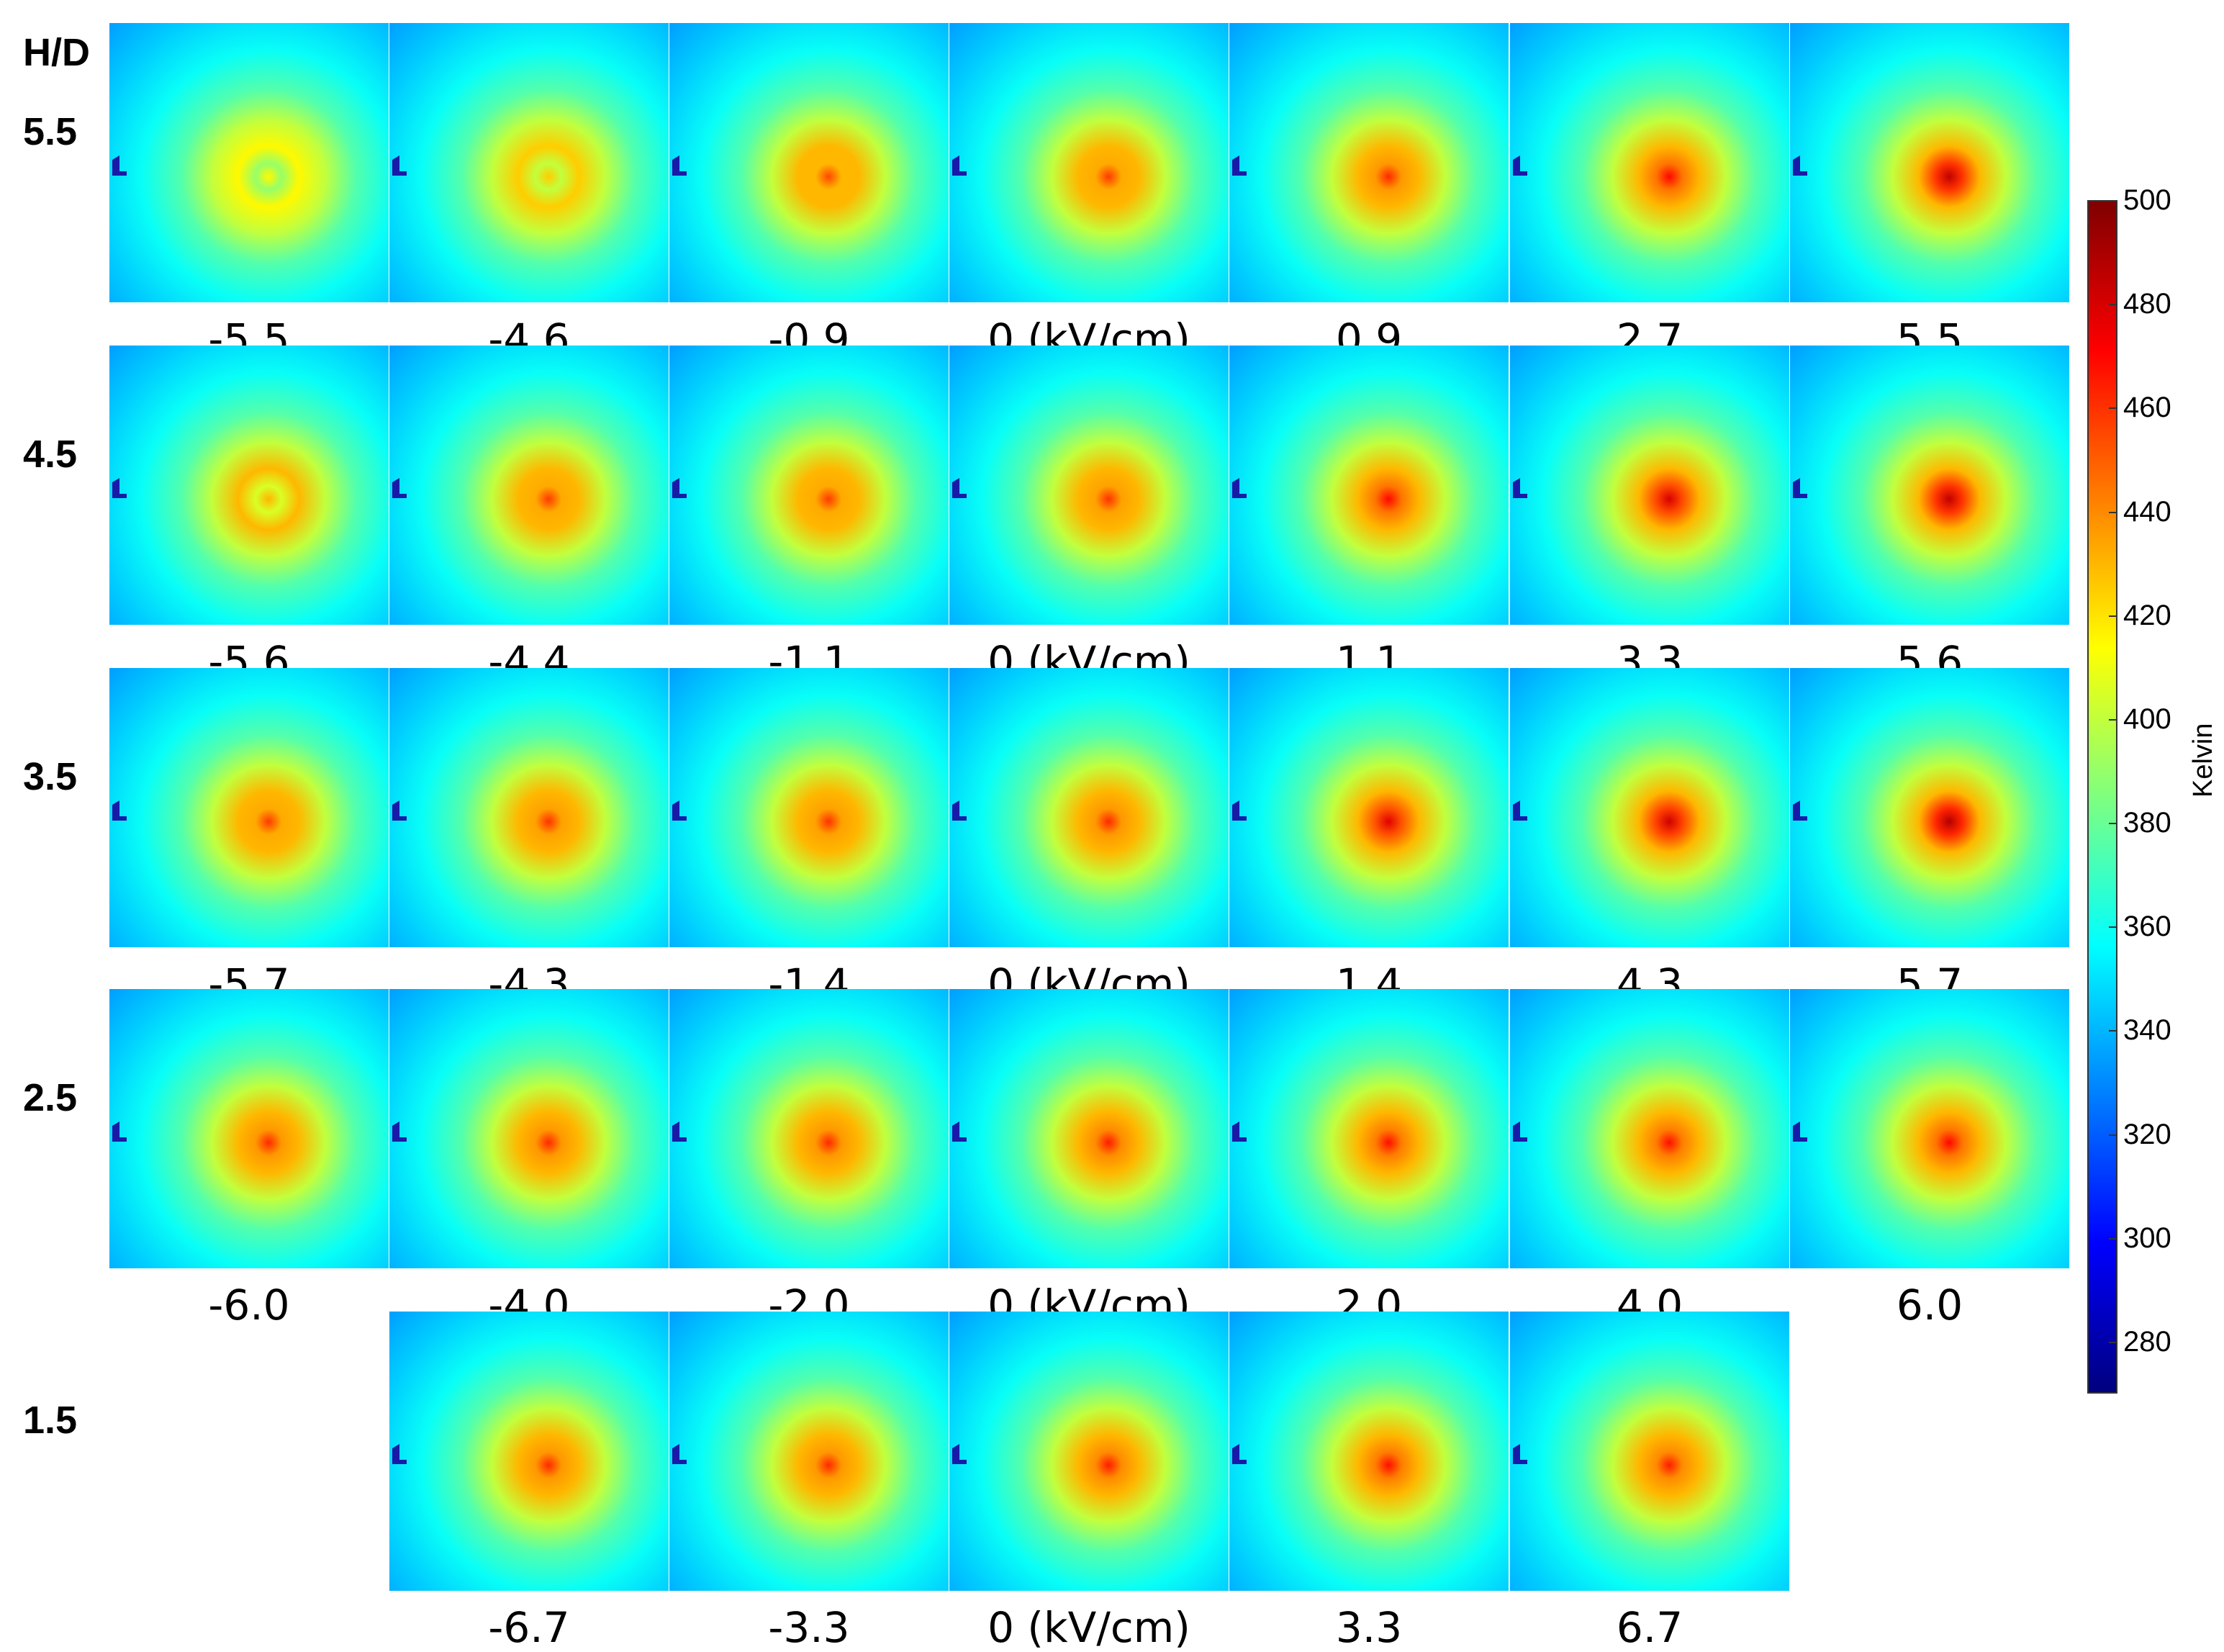 Image resolution: width=2224 pixels, height=1652 pixels. Describe the element at coordinates (2147, 200) in the screenshot. I see `colorbar-tick-label: 500` at that location.